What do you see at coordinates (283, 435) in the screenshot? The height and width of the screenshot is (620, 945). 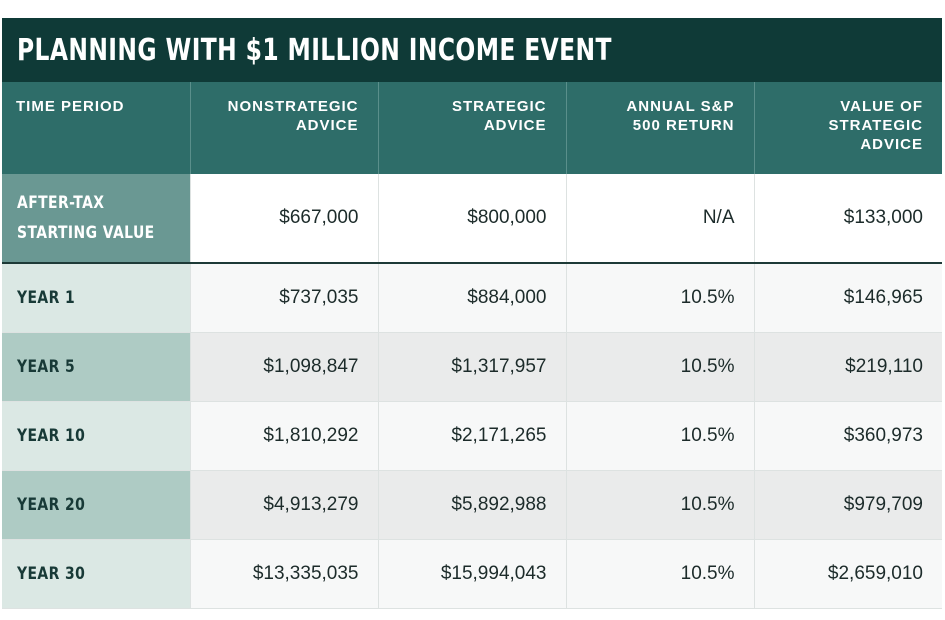 I see `cell-nonstrategic: $1,810,292` at bounding box center [283, 435].